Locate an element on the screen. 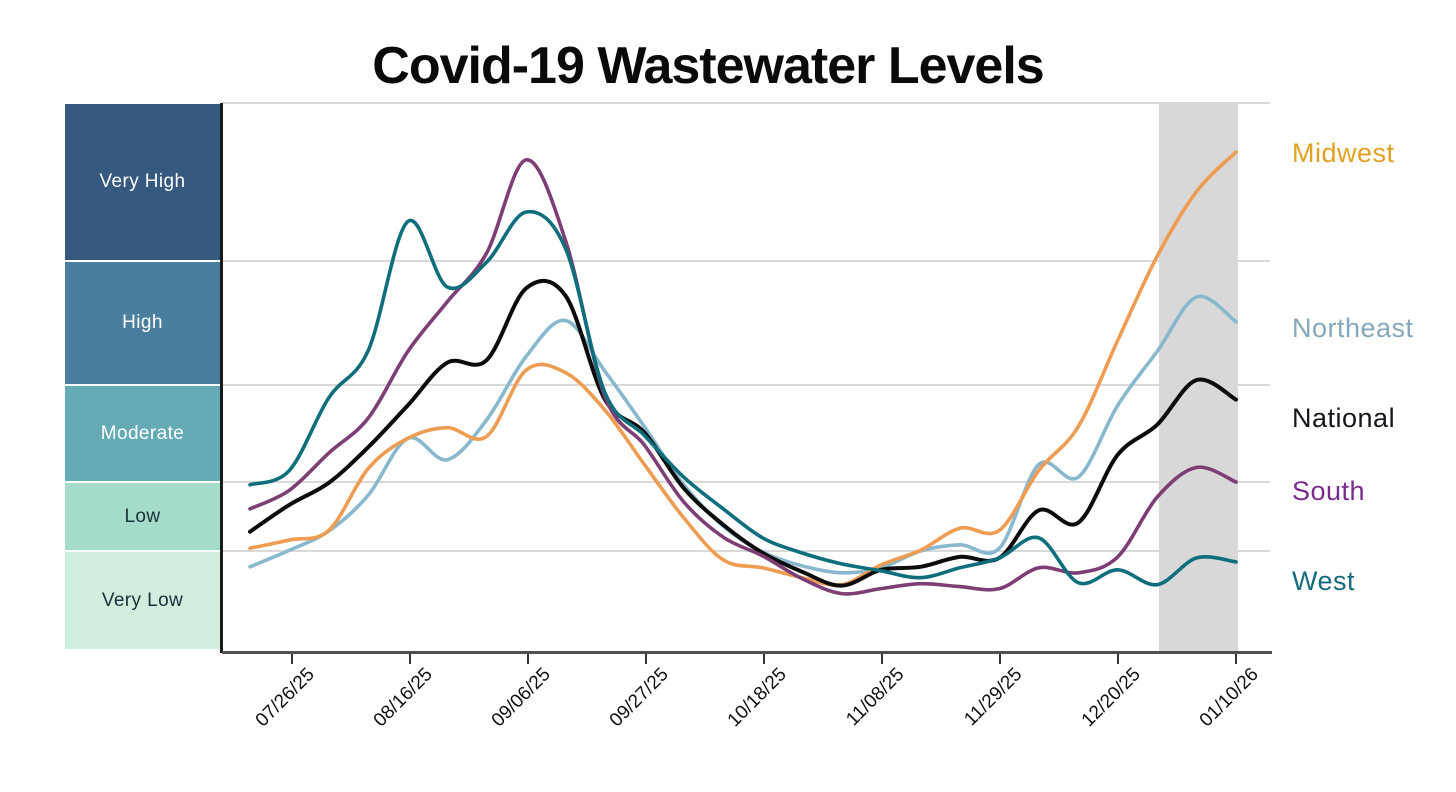 This screenshot has height=792, width=1456. y-axis-band-moderate: Moderate is located at coordinates (142, 433).